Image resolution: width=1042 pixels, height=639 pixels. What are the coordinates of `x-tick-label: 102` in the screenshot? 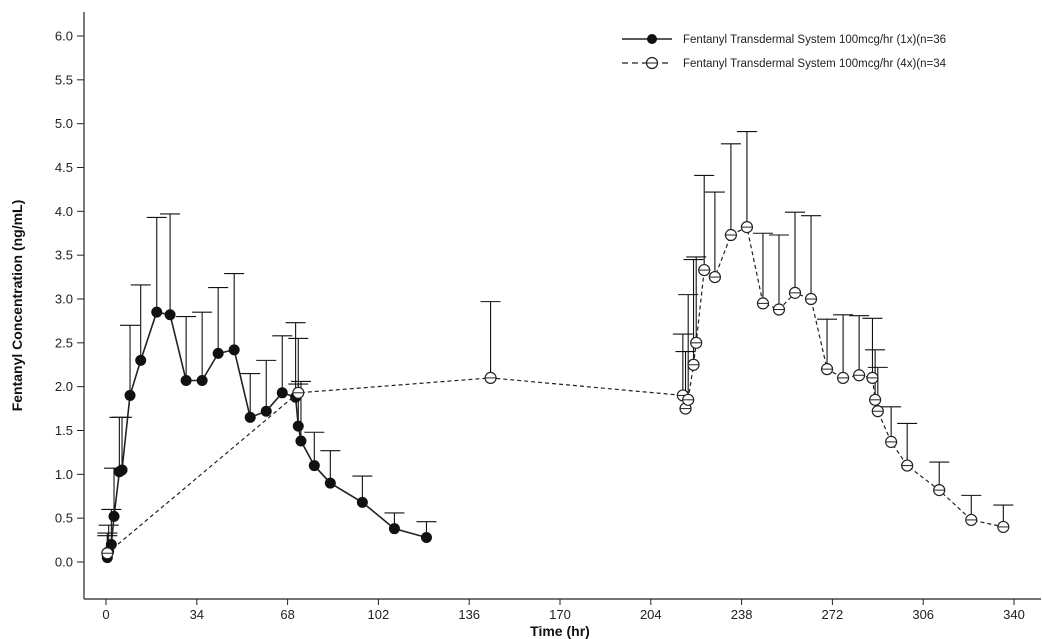 It's located at (379, 614).